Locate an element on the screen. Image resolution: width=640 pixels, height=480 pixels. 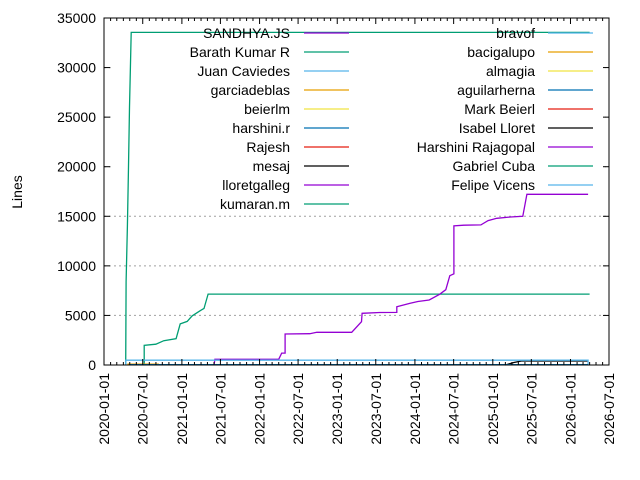
y-axis-label: Lines is located at coordinates (17, 191).